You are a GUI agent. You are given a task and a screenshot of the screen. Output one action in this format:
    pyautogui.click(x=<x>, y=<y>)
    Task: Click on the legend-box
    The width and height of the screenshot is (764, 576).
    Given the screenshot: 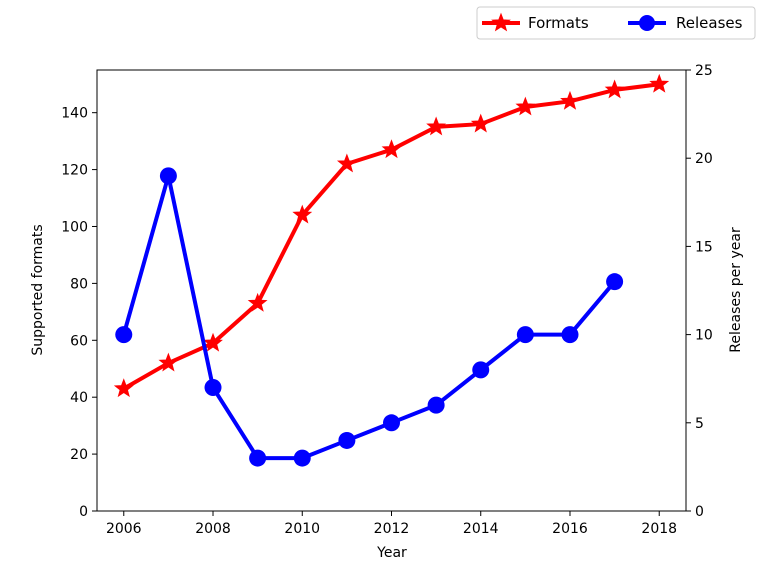 What is the action you would take?
    pyautogui.click(x=616, y=23)
    